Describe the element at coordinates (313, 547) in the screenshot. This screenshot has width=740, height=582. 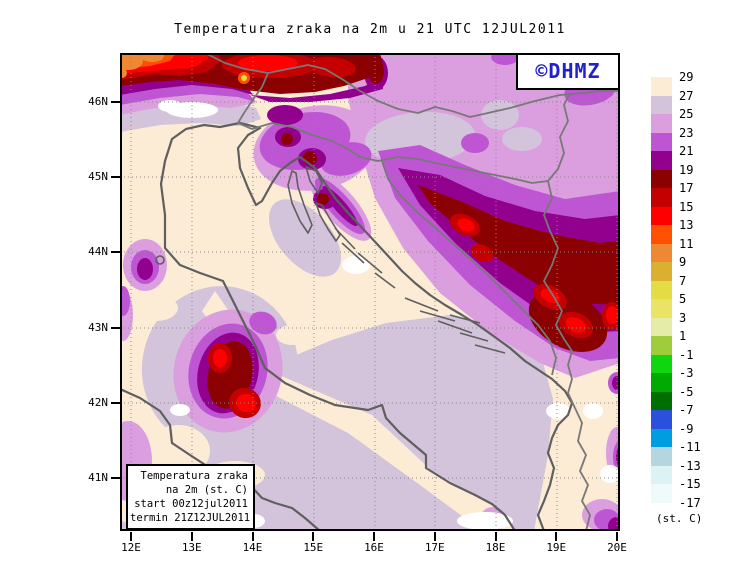
I see `lon-tick-label: 15E` at that location.